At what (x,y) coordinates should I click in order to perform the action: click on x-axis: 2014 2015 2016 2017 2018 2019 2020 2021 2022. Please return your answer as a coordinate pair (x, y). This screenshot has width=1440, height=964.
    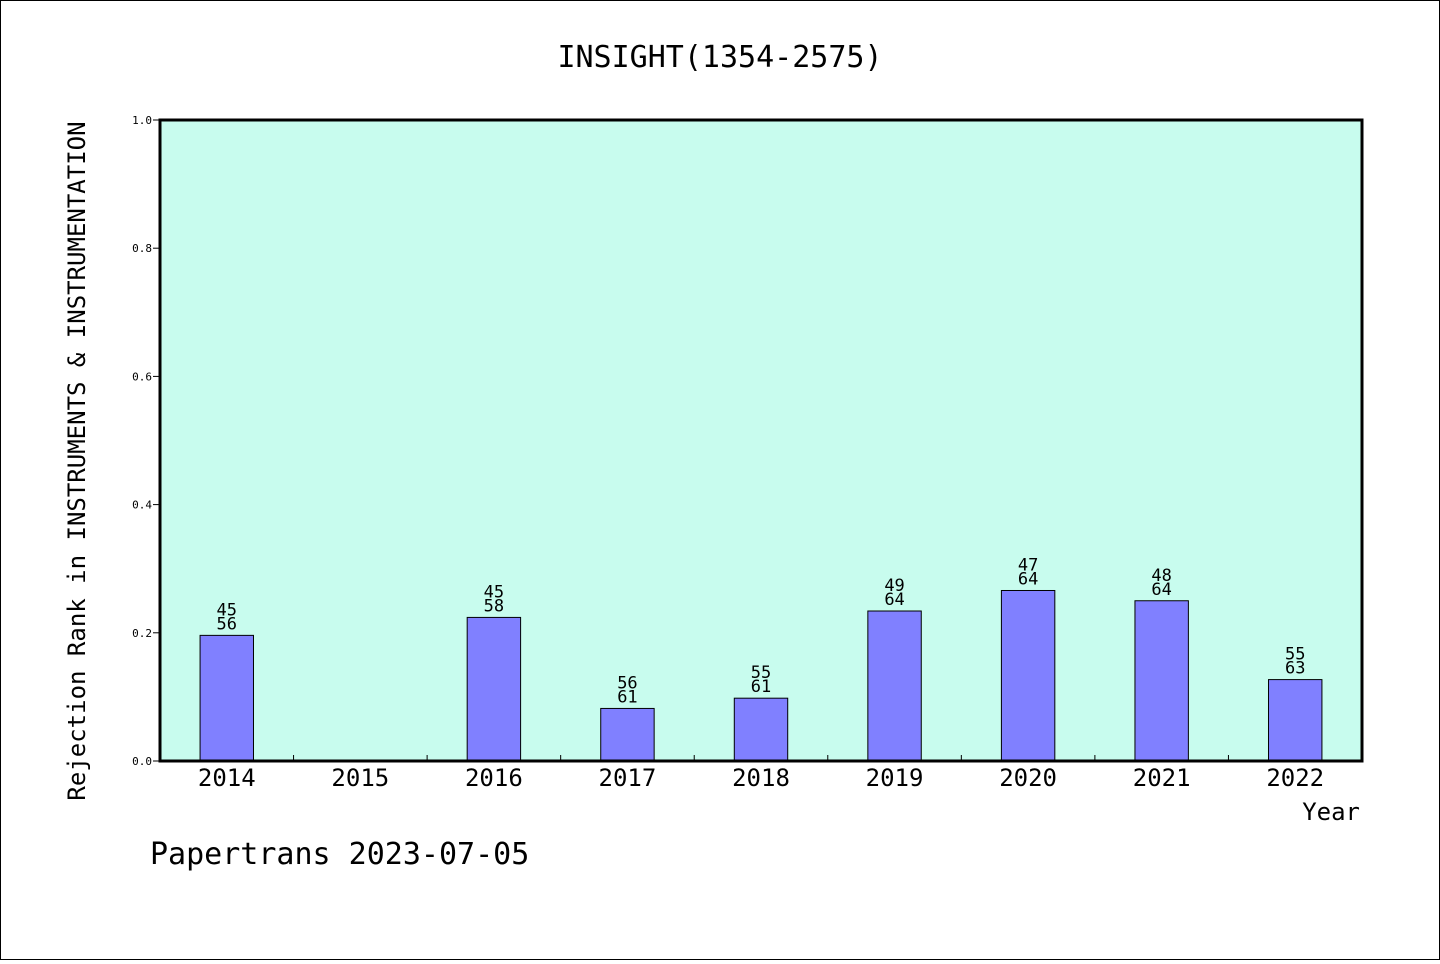
    Looking at the image, I should click on (761, 773).